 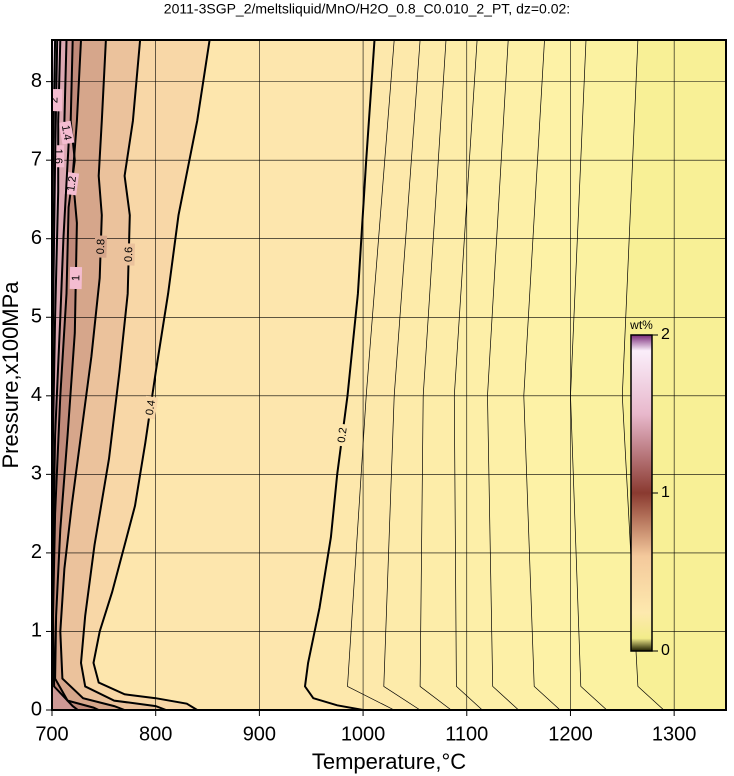 What do you see at coordinates (36, 395) in the screenshot?
I see `y-tick-label: 4` at bounding box center [36, 395].